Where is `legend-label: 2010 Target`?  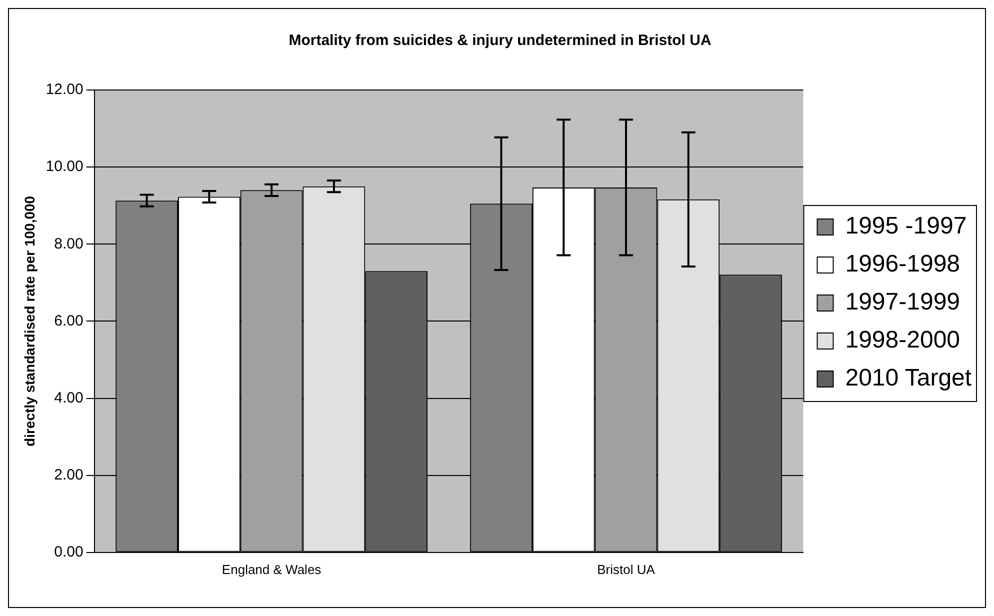 legend-label: 2010 Target is located at coordinates (908, 378).